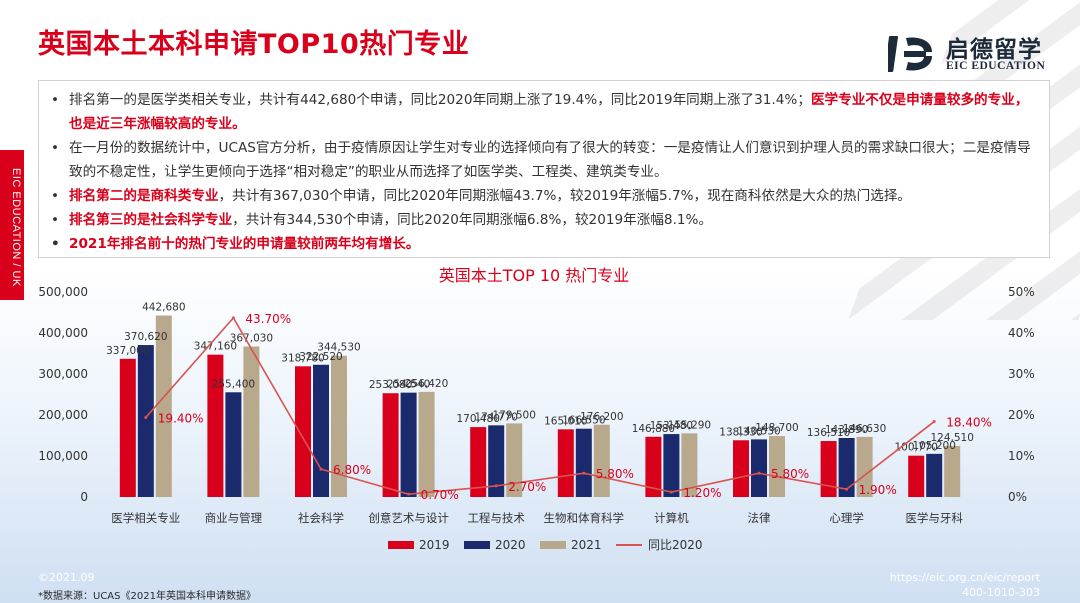 Image resolution: width=1080 pixels, height=603 pixels. Describe the element at coordinates (671, 518) in the screenshot. I see `x-tick-label: 计算机` at that location.